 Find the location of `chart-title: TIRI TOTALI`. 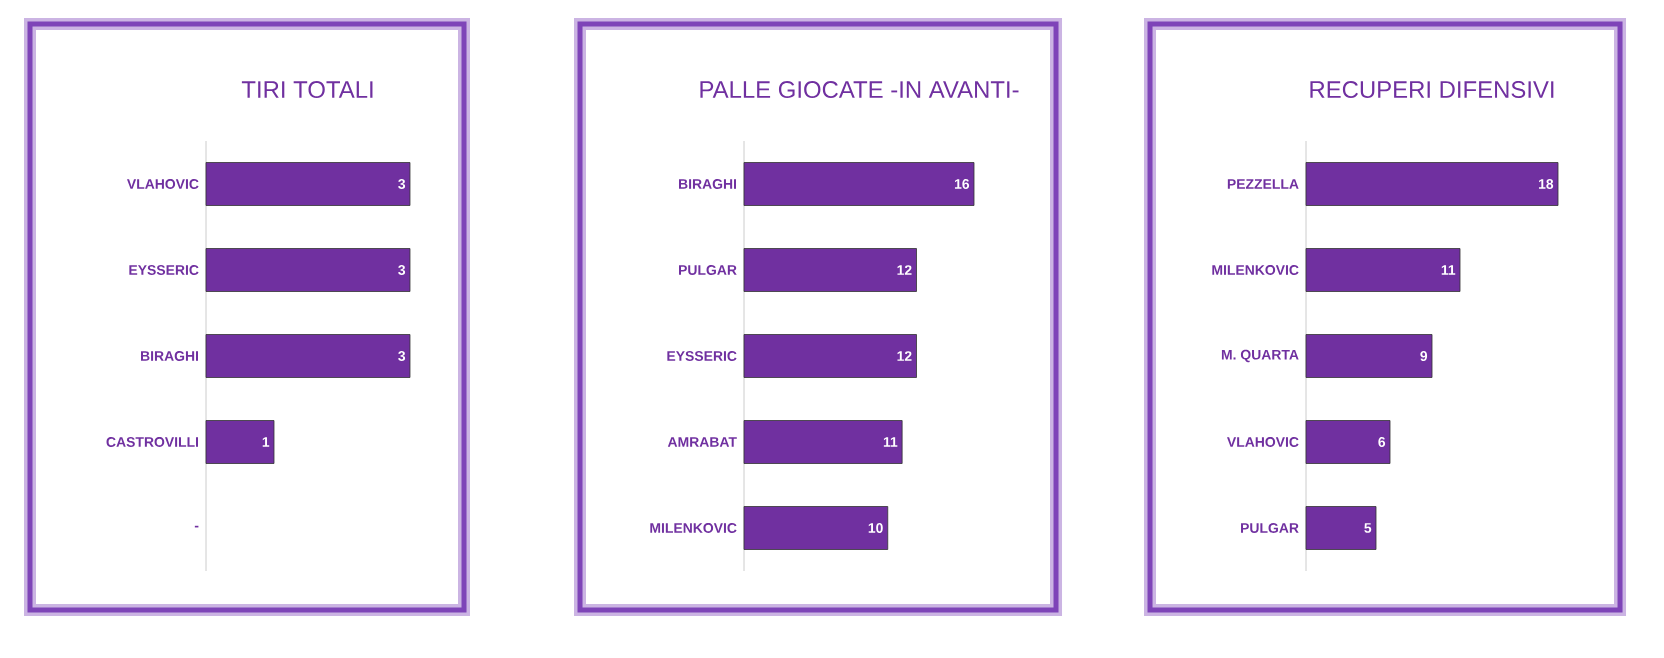

chart-title: TIRI TOTALI is located at coordinates (307, 89).